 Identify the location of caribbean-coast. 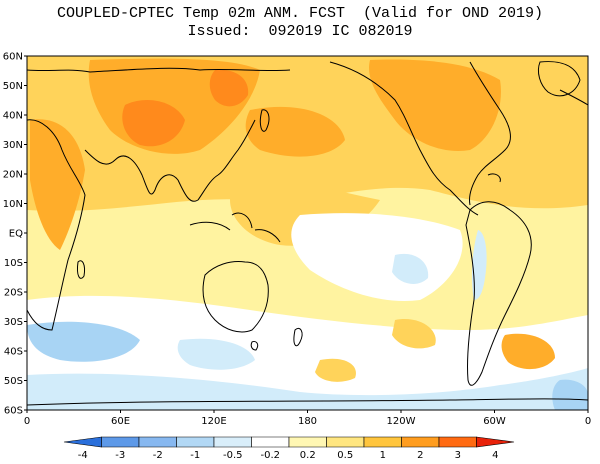
(494, 178).